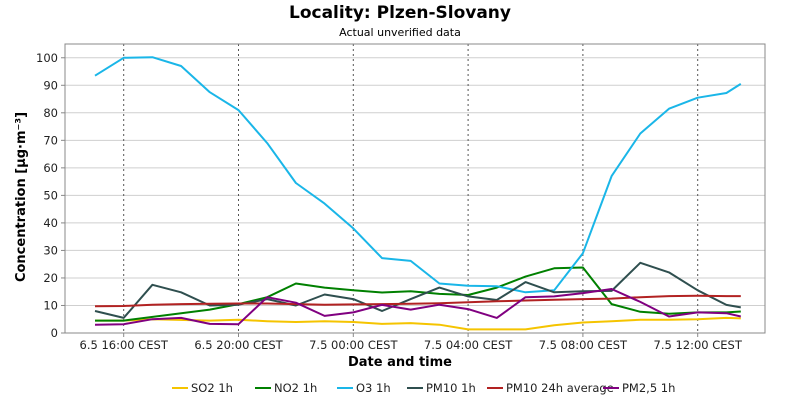 This screenshot has width=800, height=400. I want to click on y-tick-label: 20, so click(50, 278).